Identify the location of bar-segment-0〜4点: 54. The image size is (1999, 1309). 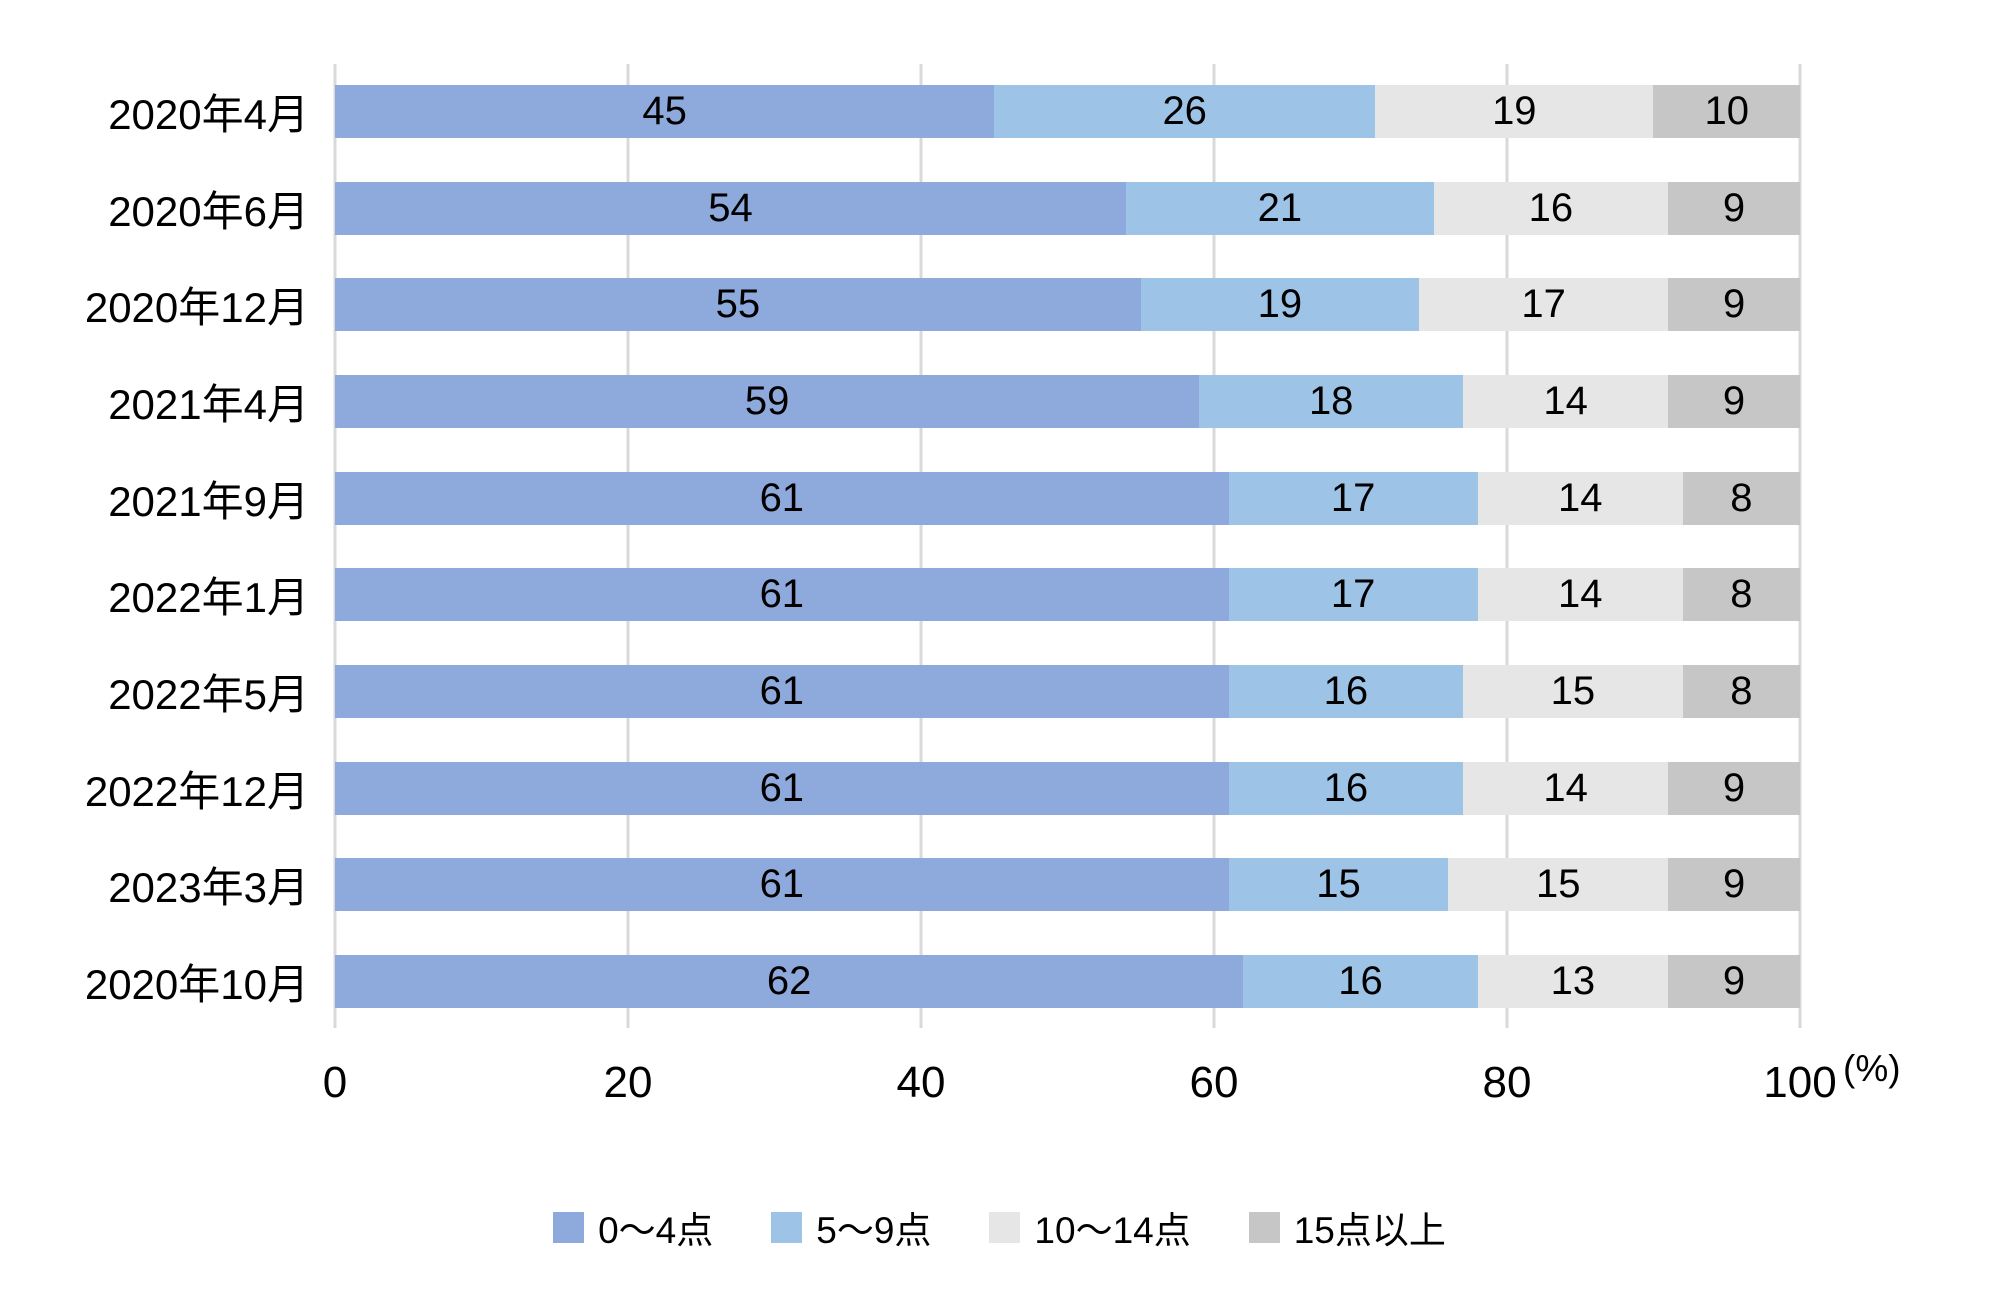
(731, 208).